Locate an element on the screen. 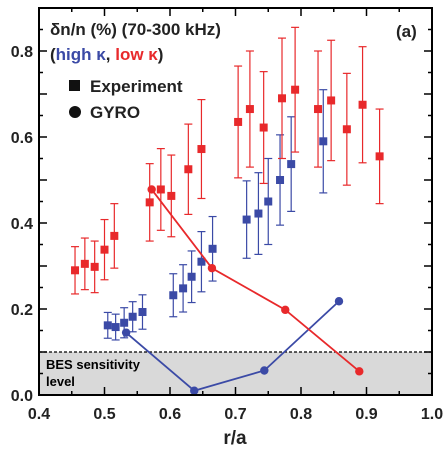 Image resolution: width=444 pixels, height=451 pixels. y-tick-label: 0.6 is located at coordinates (22, 138).